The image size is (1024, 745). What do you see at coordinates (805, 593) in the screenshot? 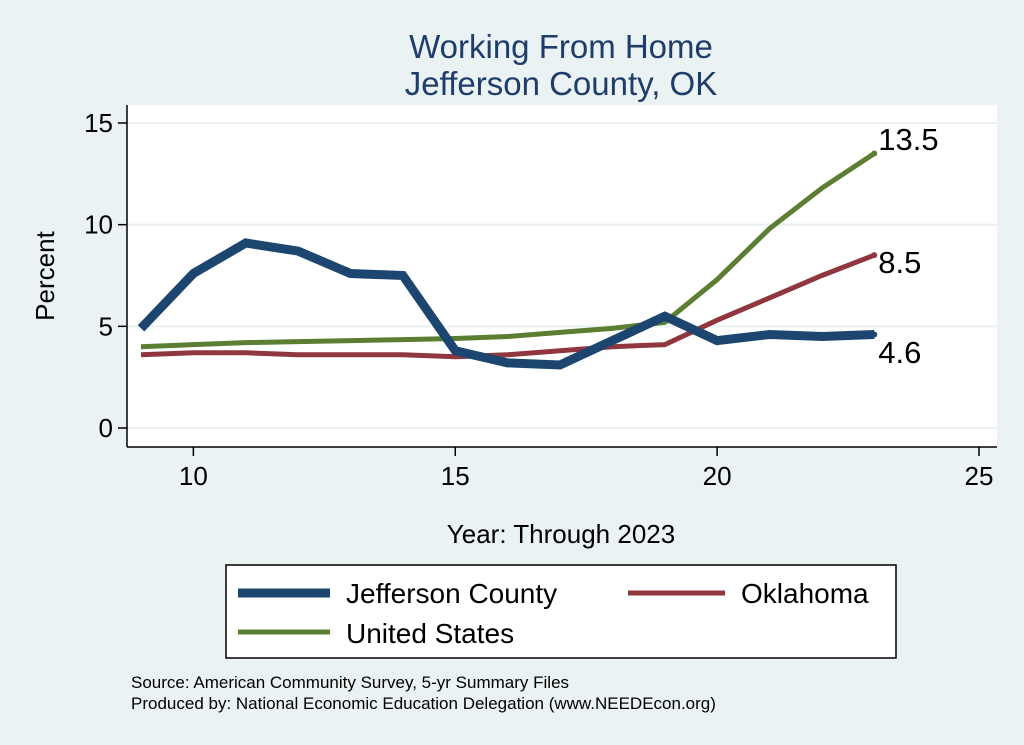
I see `legend-label-oklahoma: Oklahoma` at bounding box center [805, 593].